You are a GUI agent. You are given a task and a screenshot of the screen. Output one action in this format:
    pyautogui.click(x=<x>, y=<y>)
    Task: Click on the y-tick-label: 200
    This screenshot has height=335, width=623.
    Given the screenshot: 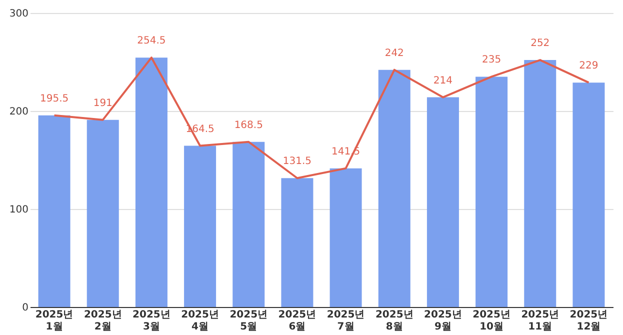 What is the action you would take?
    pyautogui.click(x=18, y=112)
    